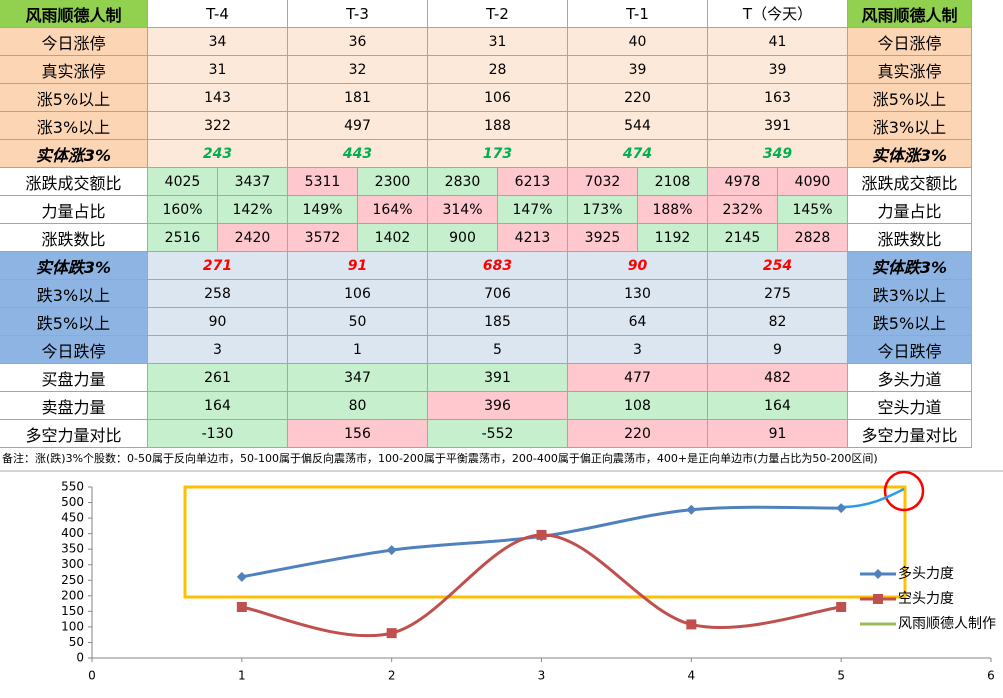 This screenshot has width=1003, height=698. I want to click on y-tick-label: 400, so click(72, 533).